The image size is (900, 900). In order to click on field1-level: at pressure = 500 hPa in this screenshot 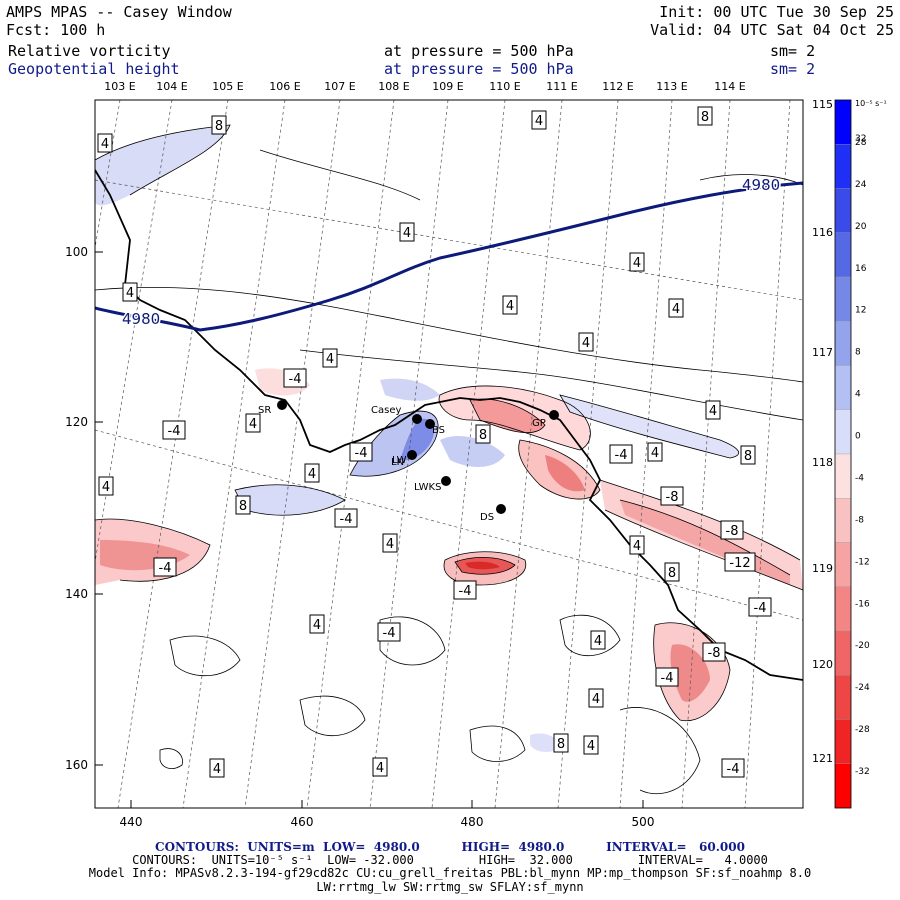, I will do `click(479, 51)`.